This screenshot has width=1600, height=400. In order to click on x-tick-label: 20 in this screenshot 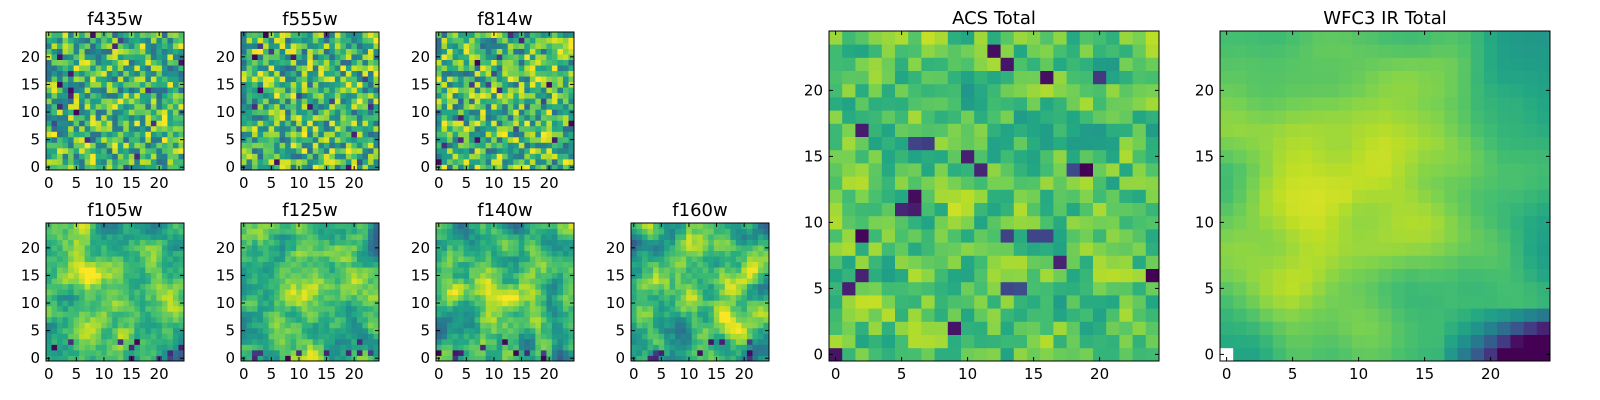, I will do `click(159, 183)`.